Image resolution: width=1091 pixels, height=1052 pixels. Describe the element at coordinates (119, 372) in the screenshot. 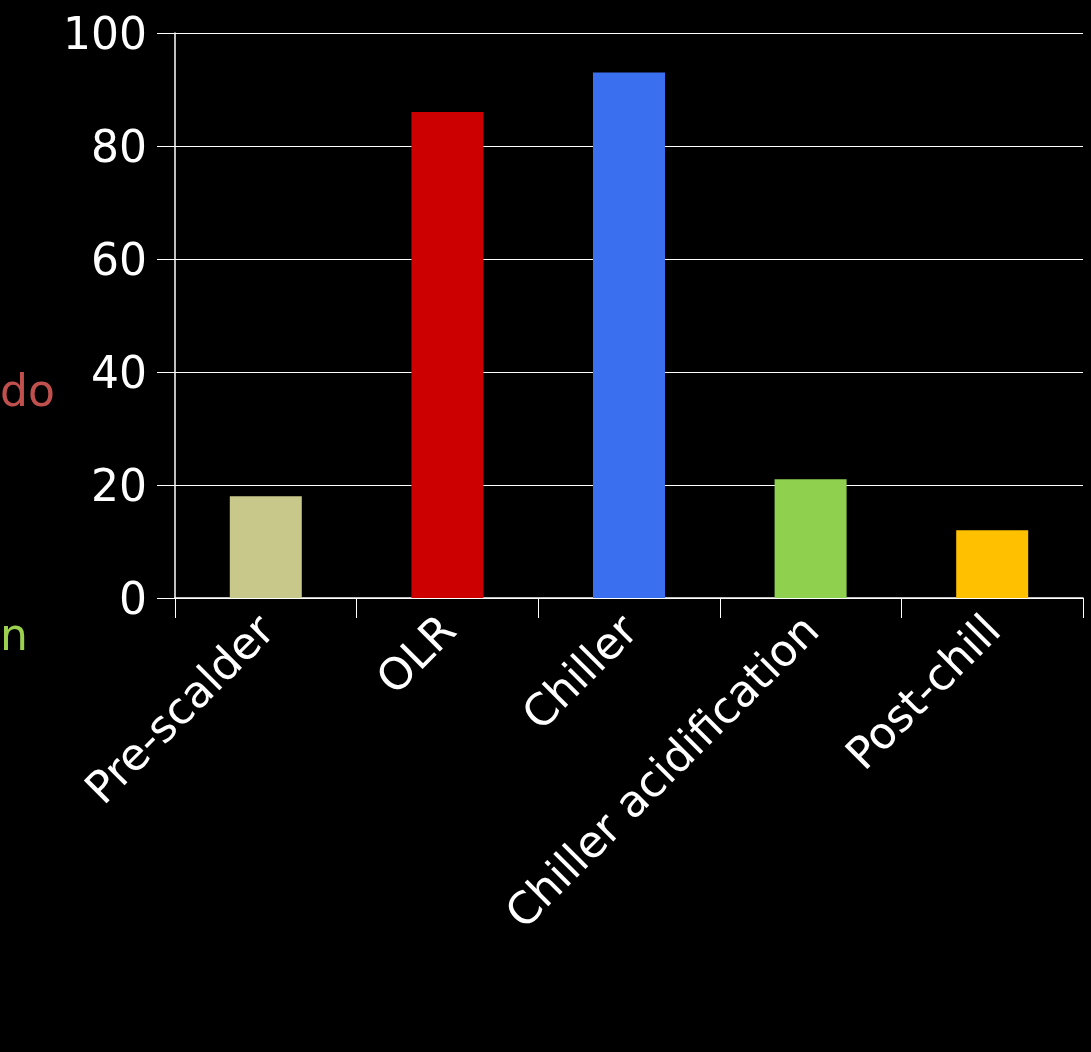

I see `y-tick-label: 40` at that location.